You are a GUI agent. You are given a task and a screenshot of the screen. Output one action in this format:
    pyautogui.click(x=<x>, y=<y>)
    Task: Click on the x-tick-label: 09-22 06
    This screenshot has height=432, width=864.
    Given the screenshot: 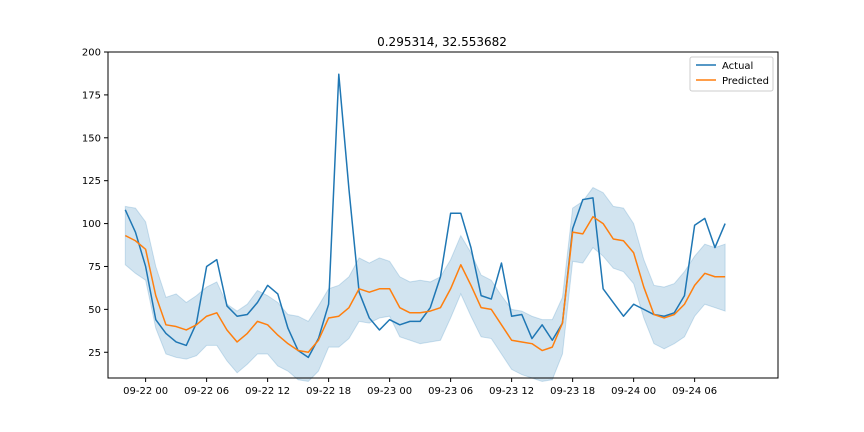 What is the action you would take?
    pyautogui.click(x=206, y=391)
    